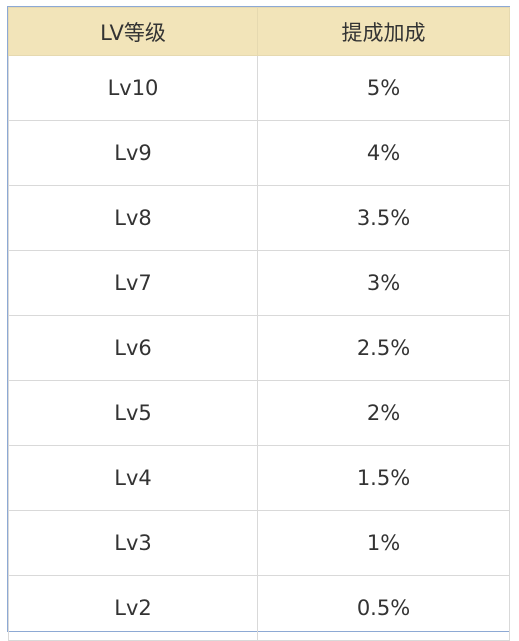 The height and width of the screenshot is (641, 519). What do you see at coordinates (133, 88) in the screenshot?
I see `level-cell: Lv10` at bounding box center [133, 88].